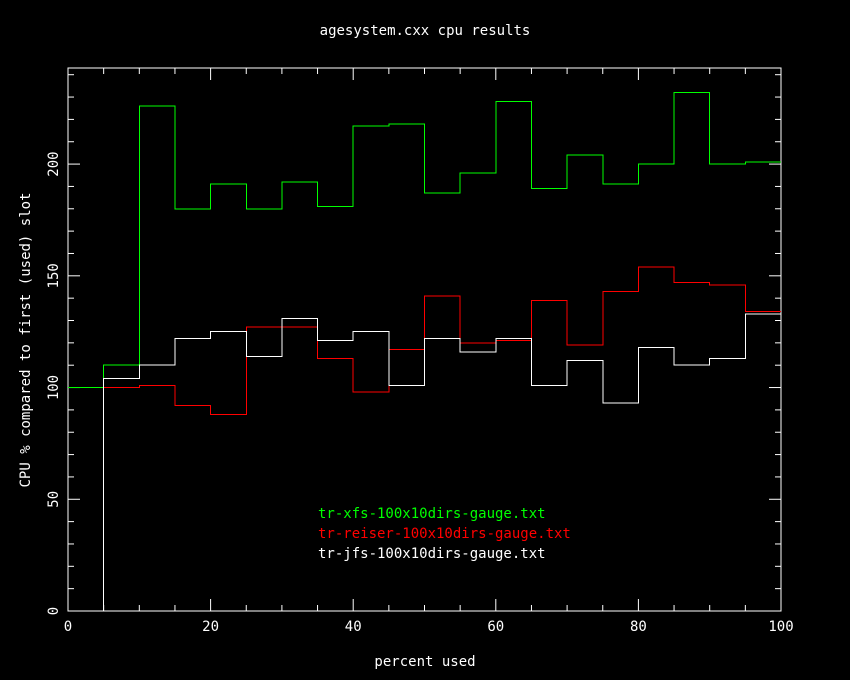 The image size is (850, 680). What do you see at coordinates (495, 627) in the screenshot?
I see `x-tick-label: 60` at bounding box center [495, 627].